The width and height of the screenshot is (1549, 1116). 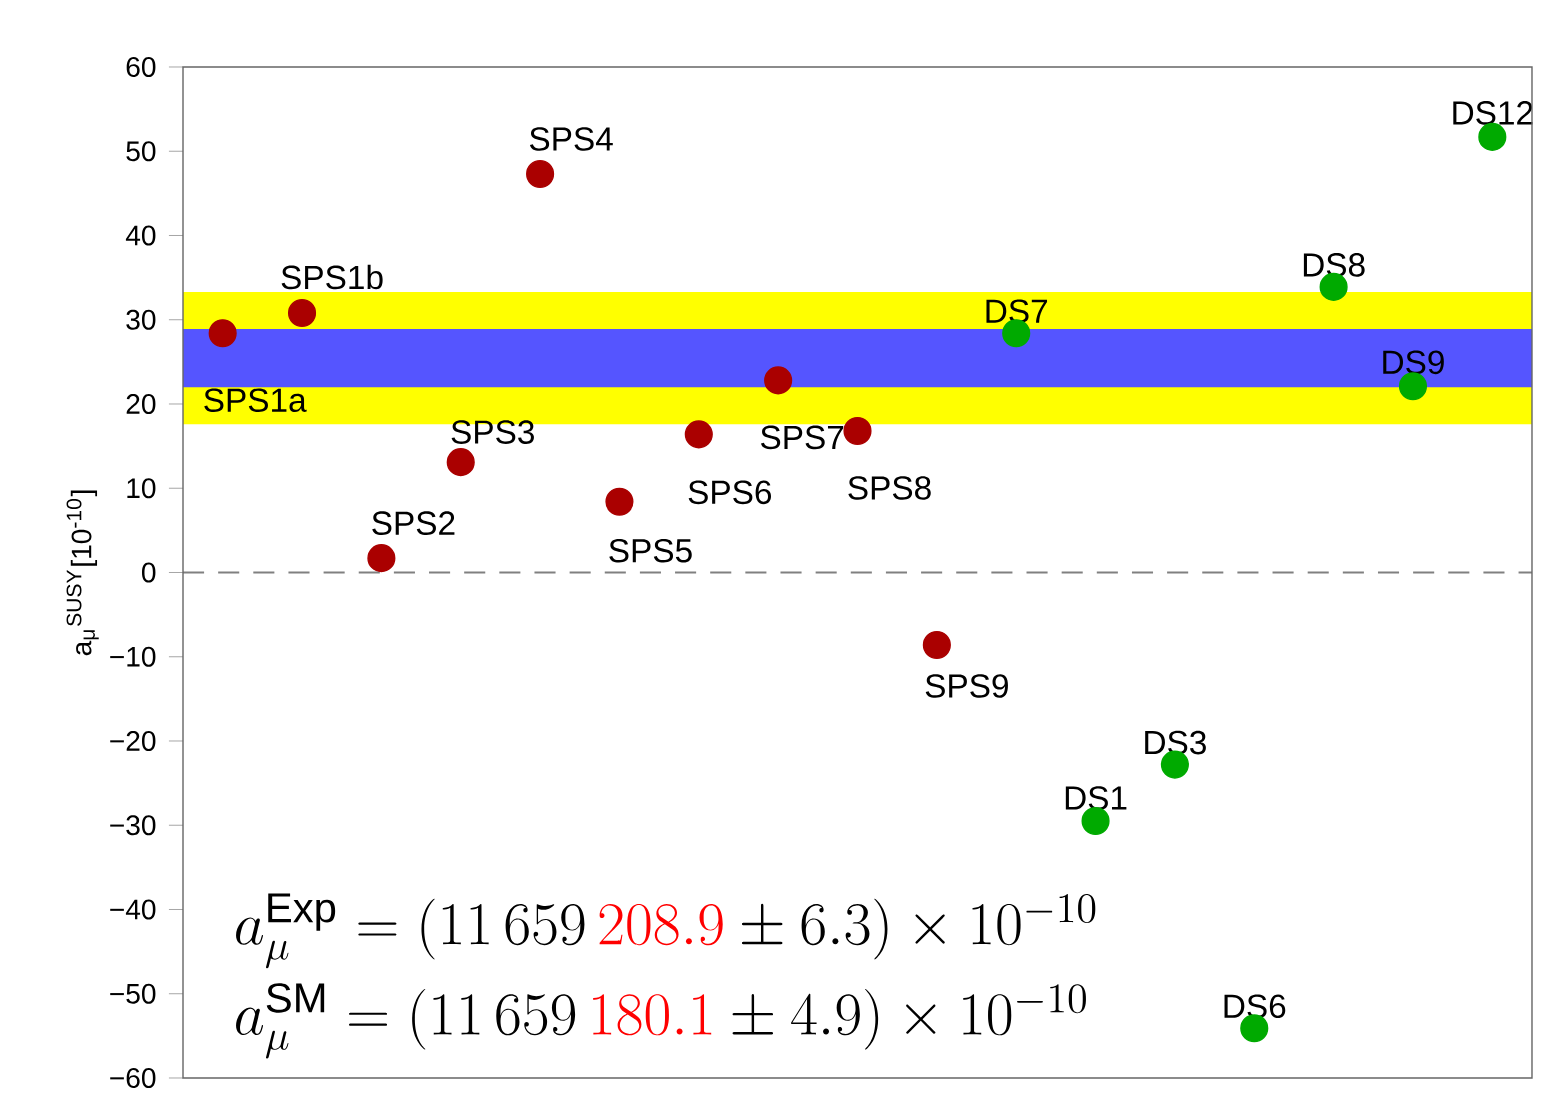 What do you see at coordinates (666, 931) in the screenshot?
I see `annotation: $a_{\mu}^{\mathrm{Exp}} = (11\,659\,{\color{red}208.9} \pm 6.3) \times 10^{-10}$` at bounding box center [666, 931].